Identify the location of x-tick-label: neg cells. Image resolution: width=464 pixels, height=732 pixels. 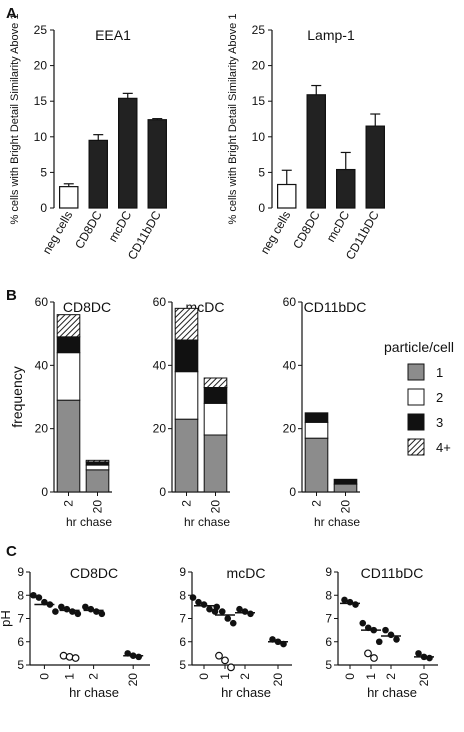
(276, 233).